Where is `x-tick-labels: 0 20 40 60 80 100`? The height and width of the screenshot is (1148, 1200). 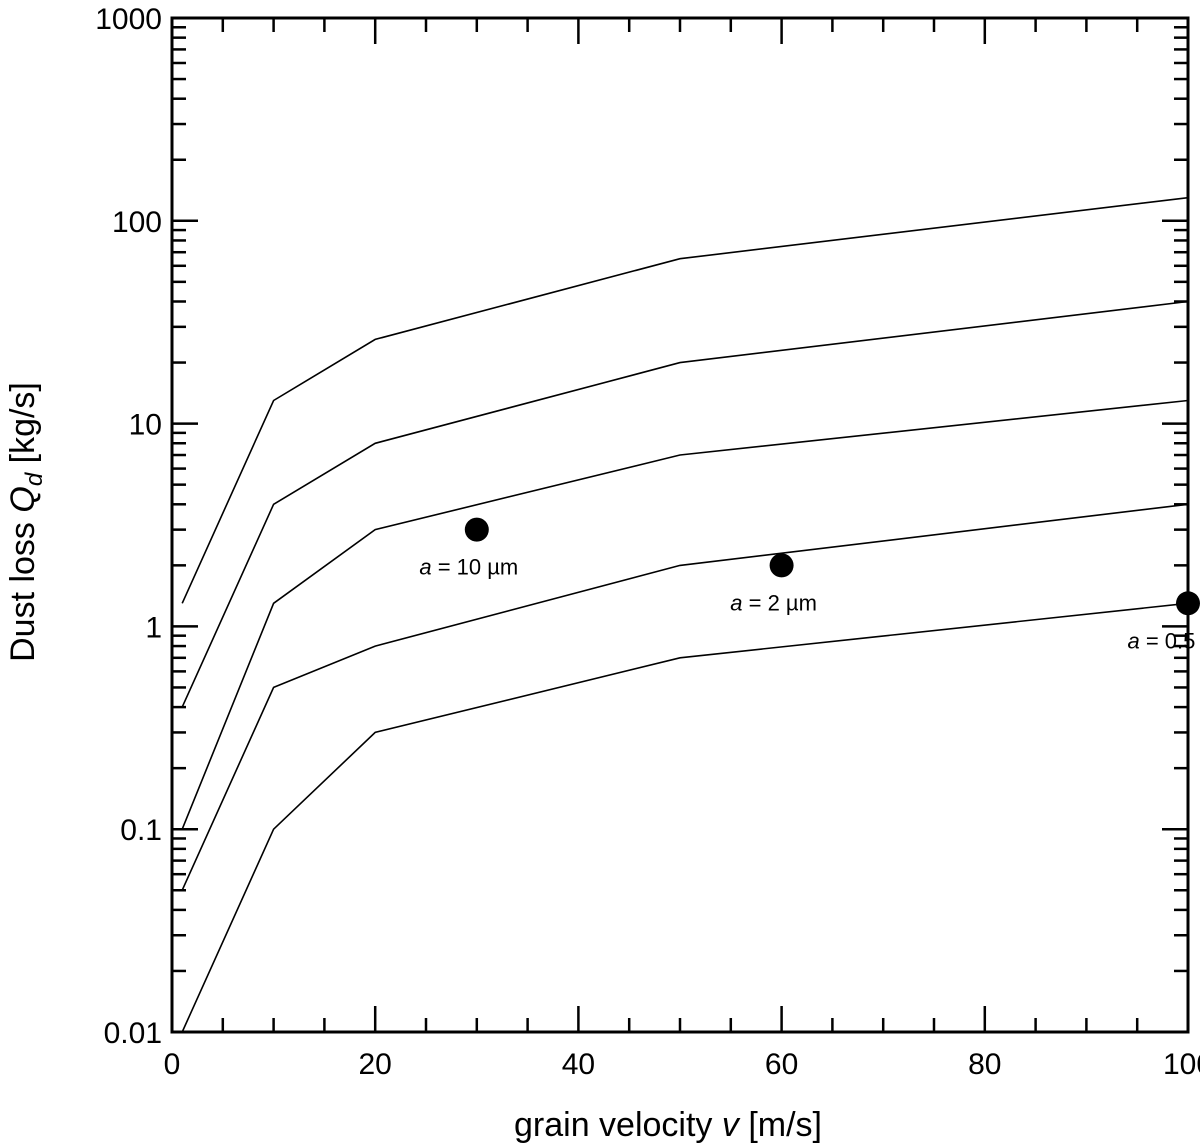
x-tick-labels: 0 20 40 60 80 100 is located at coordinates (682, 1064).